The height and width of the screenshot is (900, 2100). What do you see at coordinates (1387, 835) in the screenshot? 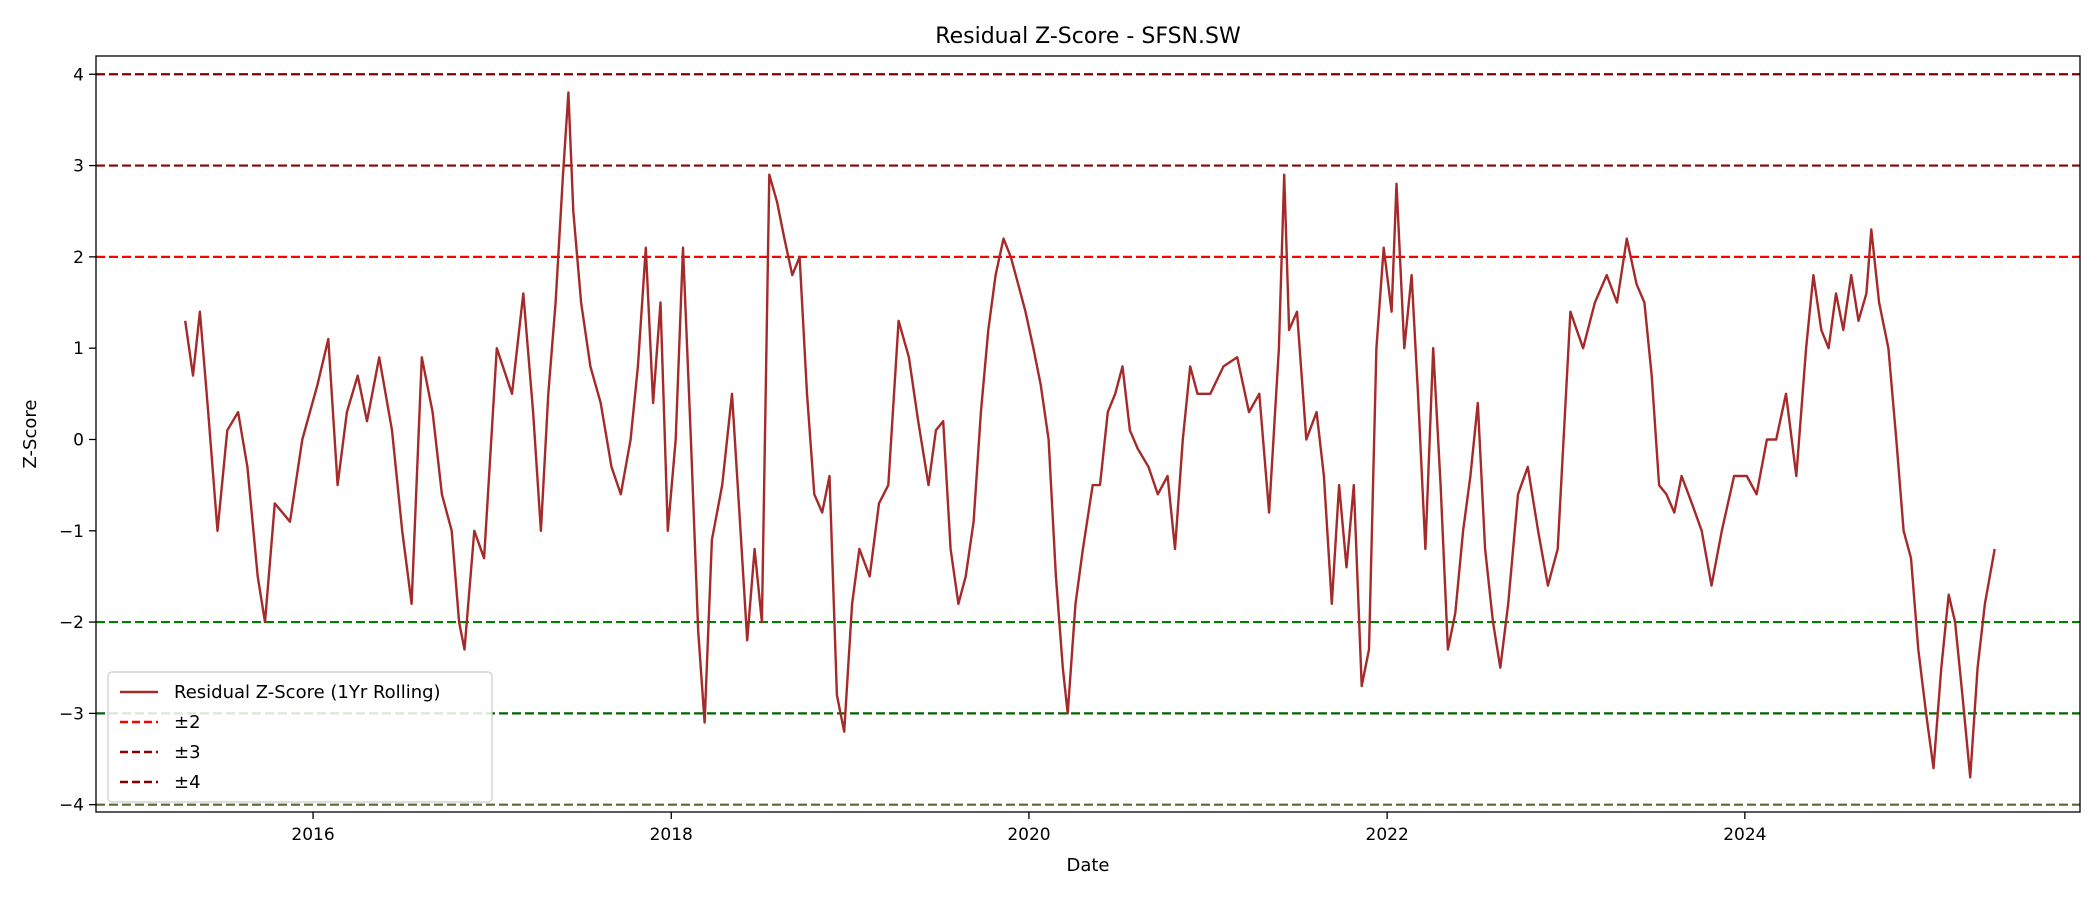
I see `x-tick-label: 2022` at bounding box center [1387, 835].